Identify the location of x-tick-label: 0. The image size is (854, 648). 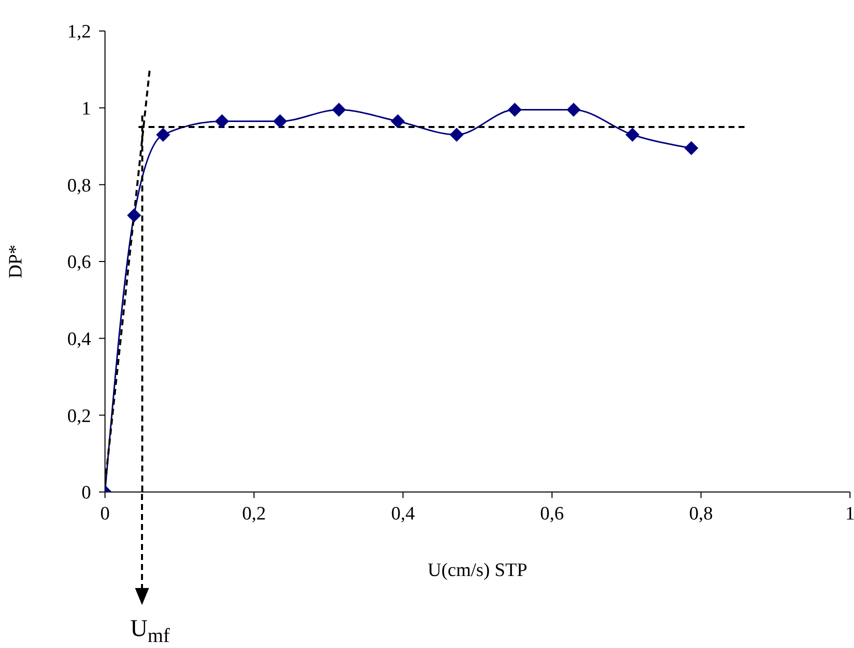
(105, 513).